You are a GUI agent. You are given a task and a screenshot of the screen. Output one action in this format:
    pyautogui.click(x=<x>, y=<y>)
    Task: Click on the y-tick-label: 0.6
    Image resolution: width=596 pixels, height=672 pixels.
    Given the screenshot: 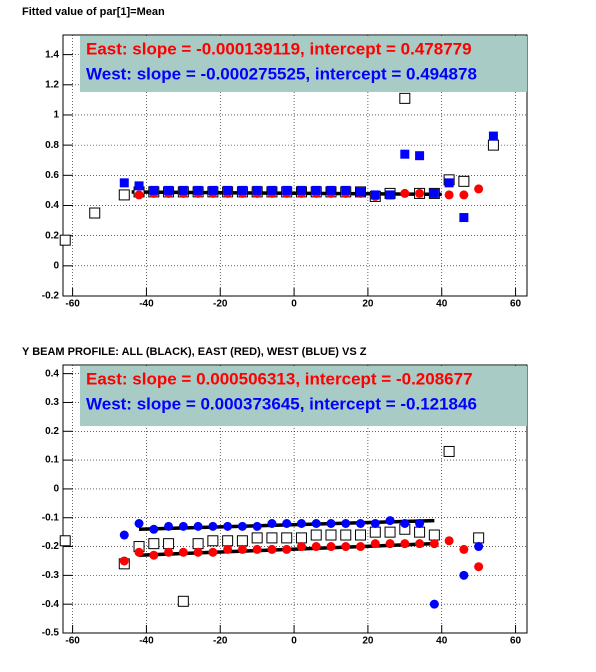 What is the action you would take?
    pyautogui.click(x=52, y=175)
    